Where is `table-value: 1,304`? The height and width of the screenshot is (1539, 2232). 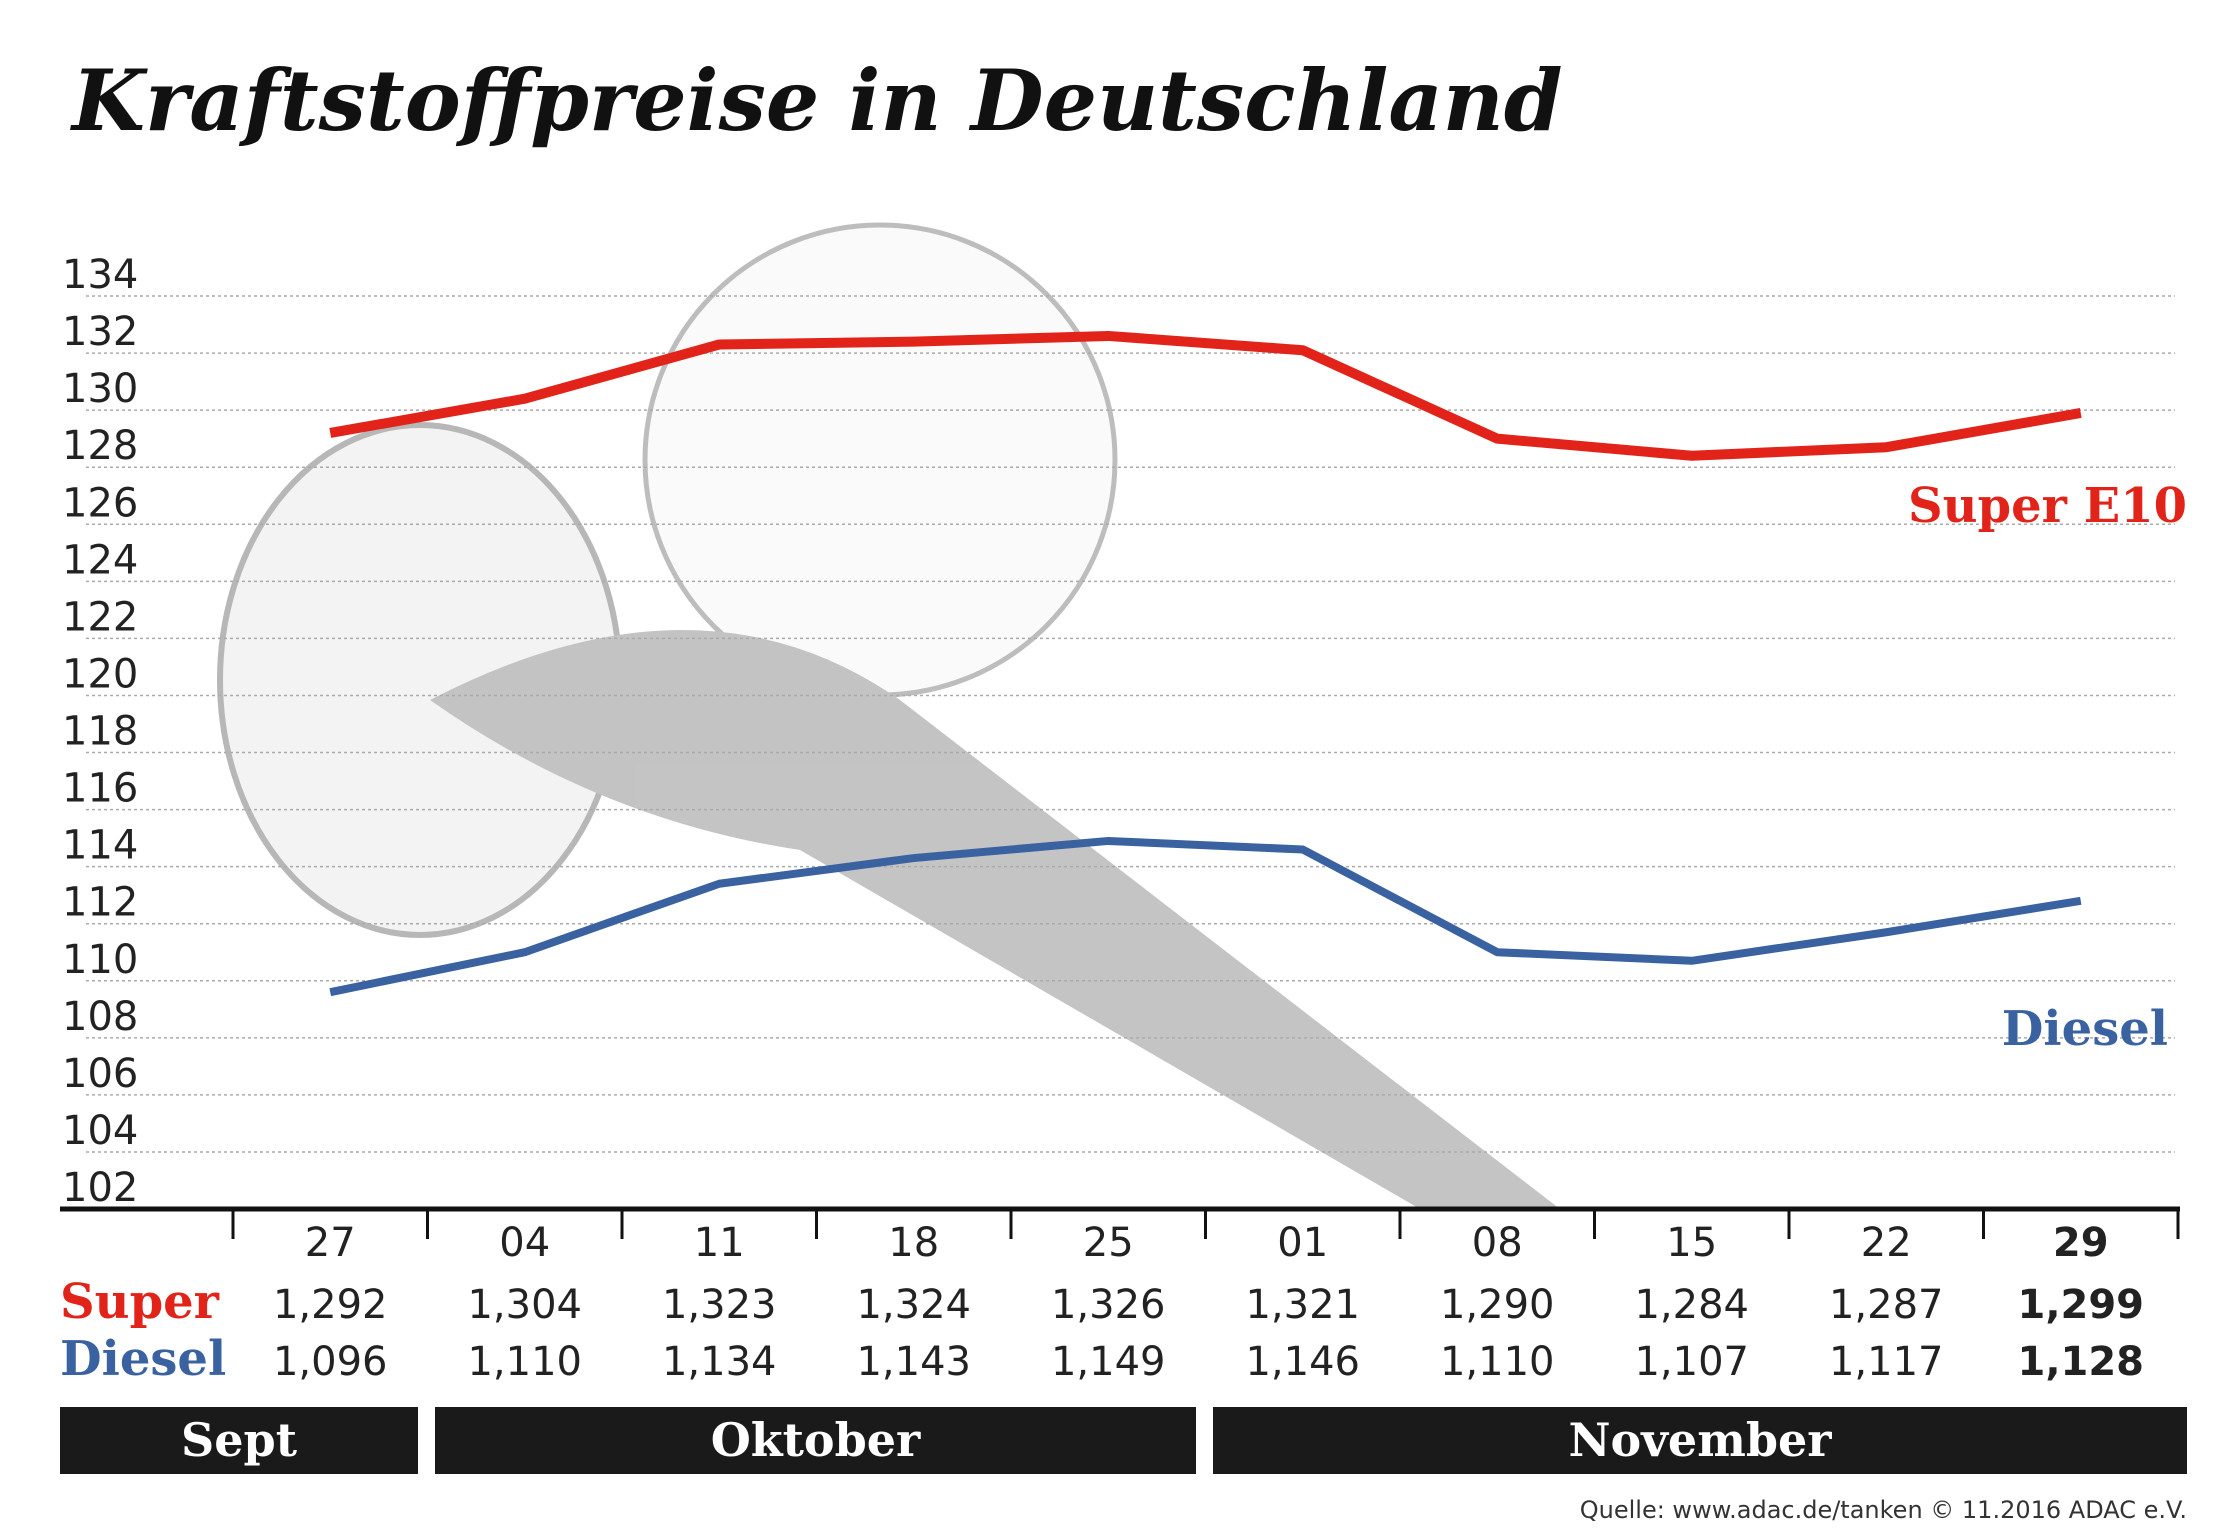 table-value: 1,304 is located at coordinates (524, 1305).